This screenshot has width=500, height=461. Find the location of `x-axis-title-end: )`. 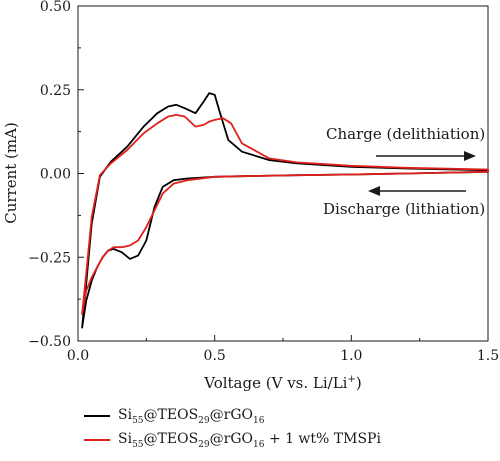

x-axis-title-end: ) is located at coordinates (359, 383).